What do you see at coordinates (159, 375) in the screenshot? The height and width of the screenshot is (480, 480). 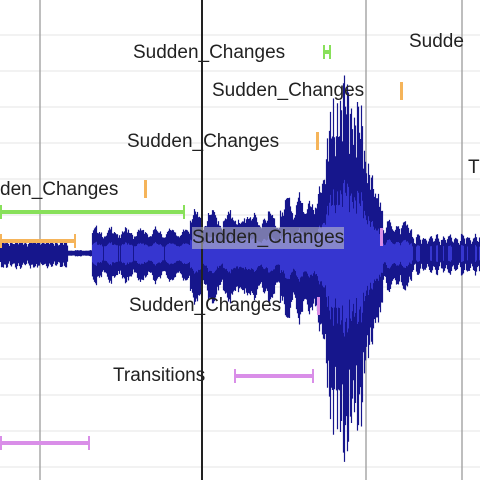 I see `annotation-label: Transitions` at bounding box center [159, 375].